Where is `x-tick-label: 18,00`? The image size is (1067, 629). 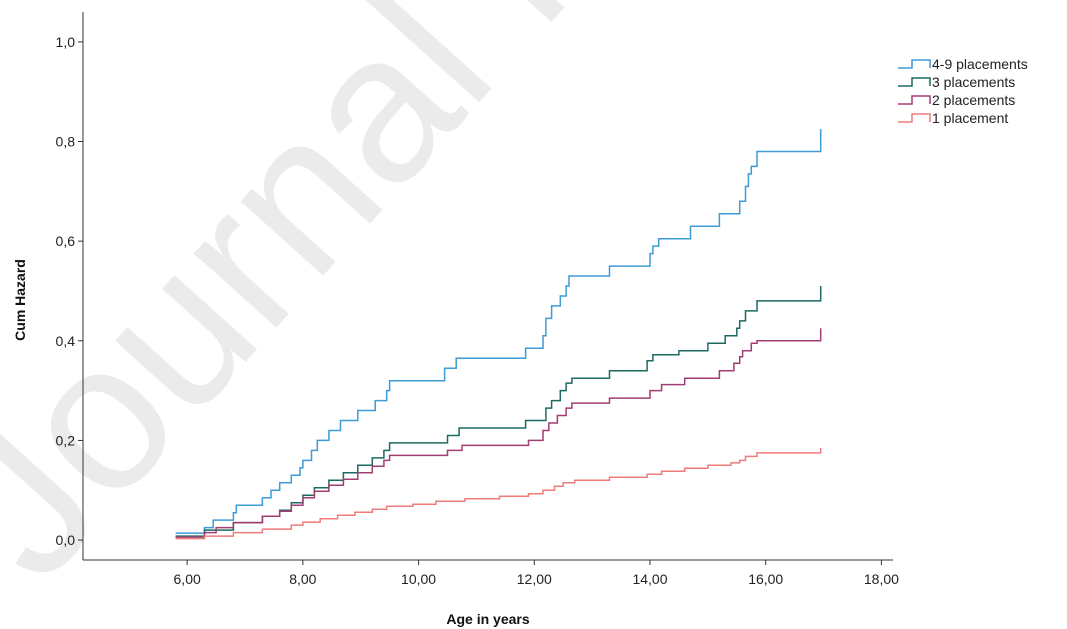
x-tick-label: 18,00 is located at coordinates (881, 579).